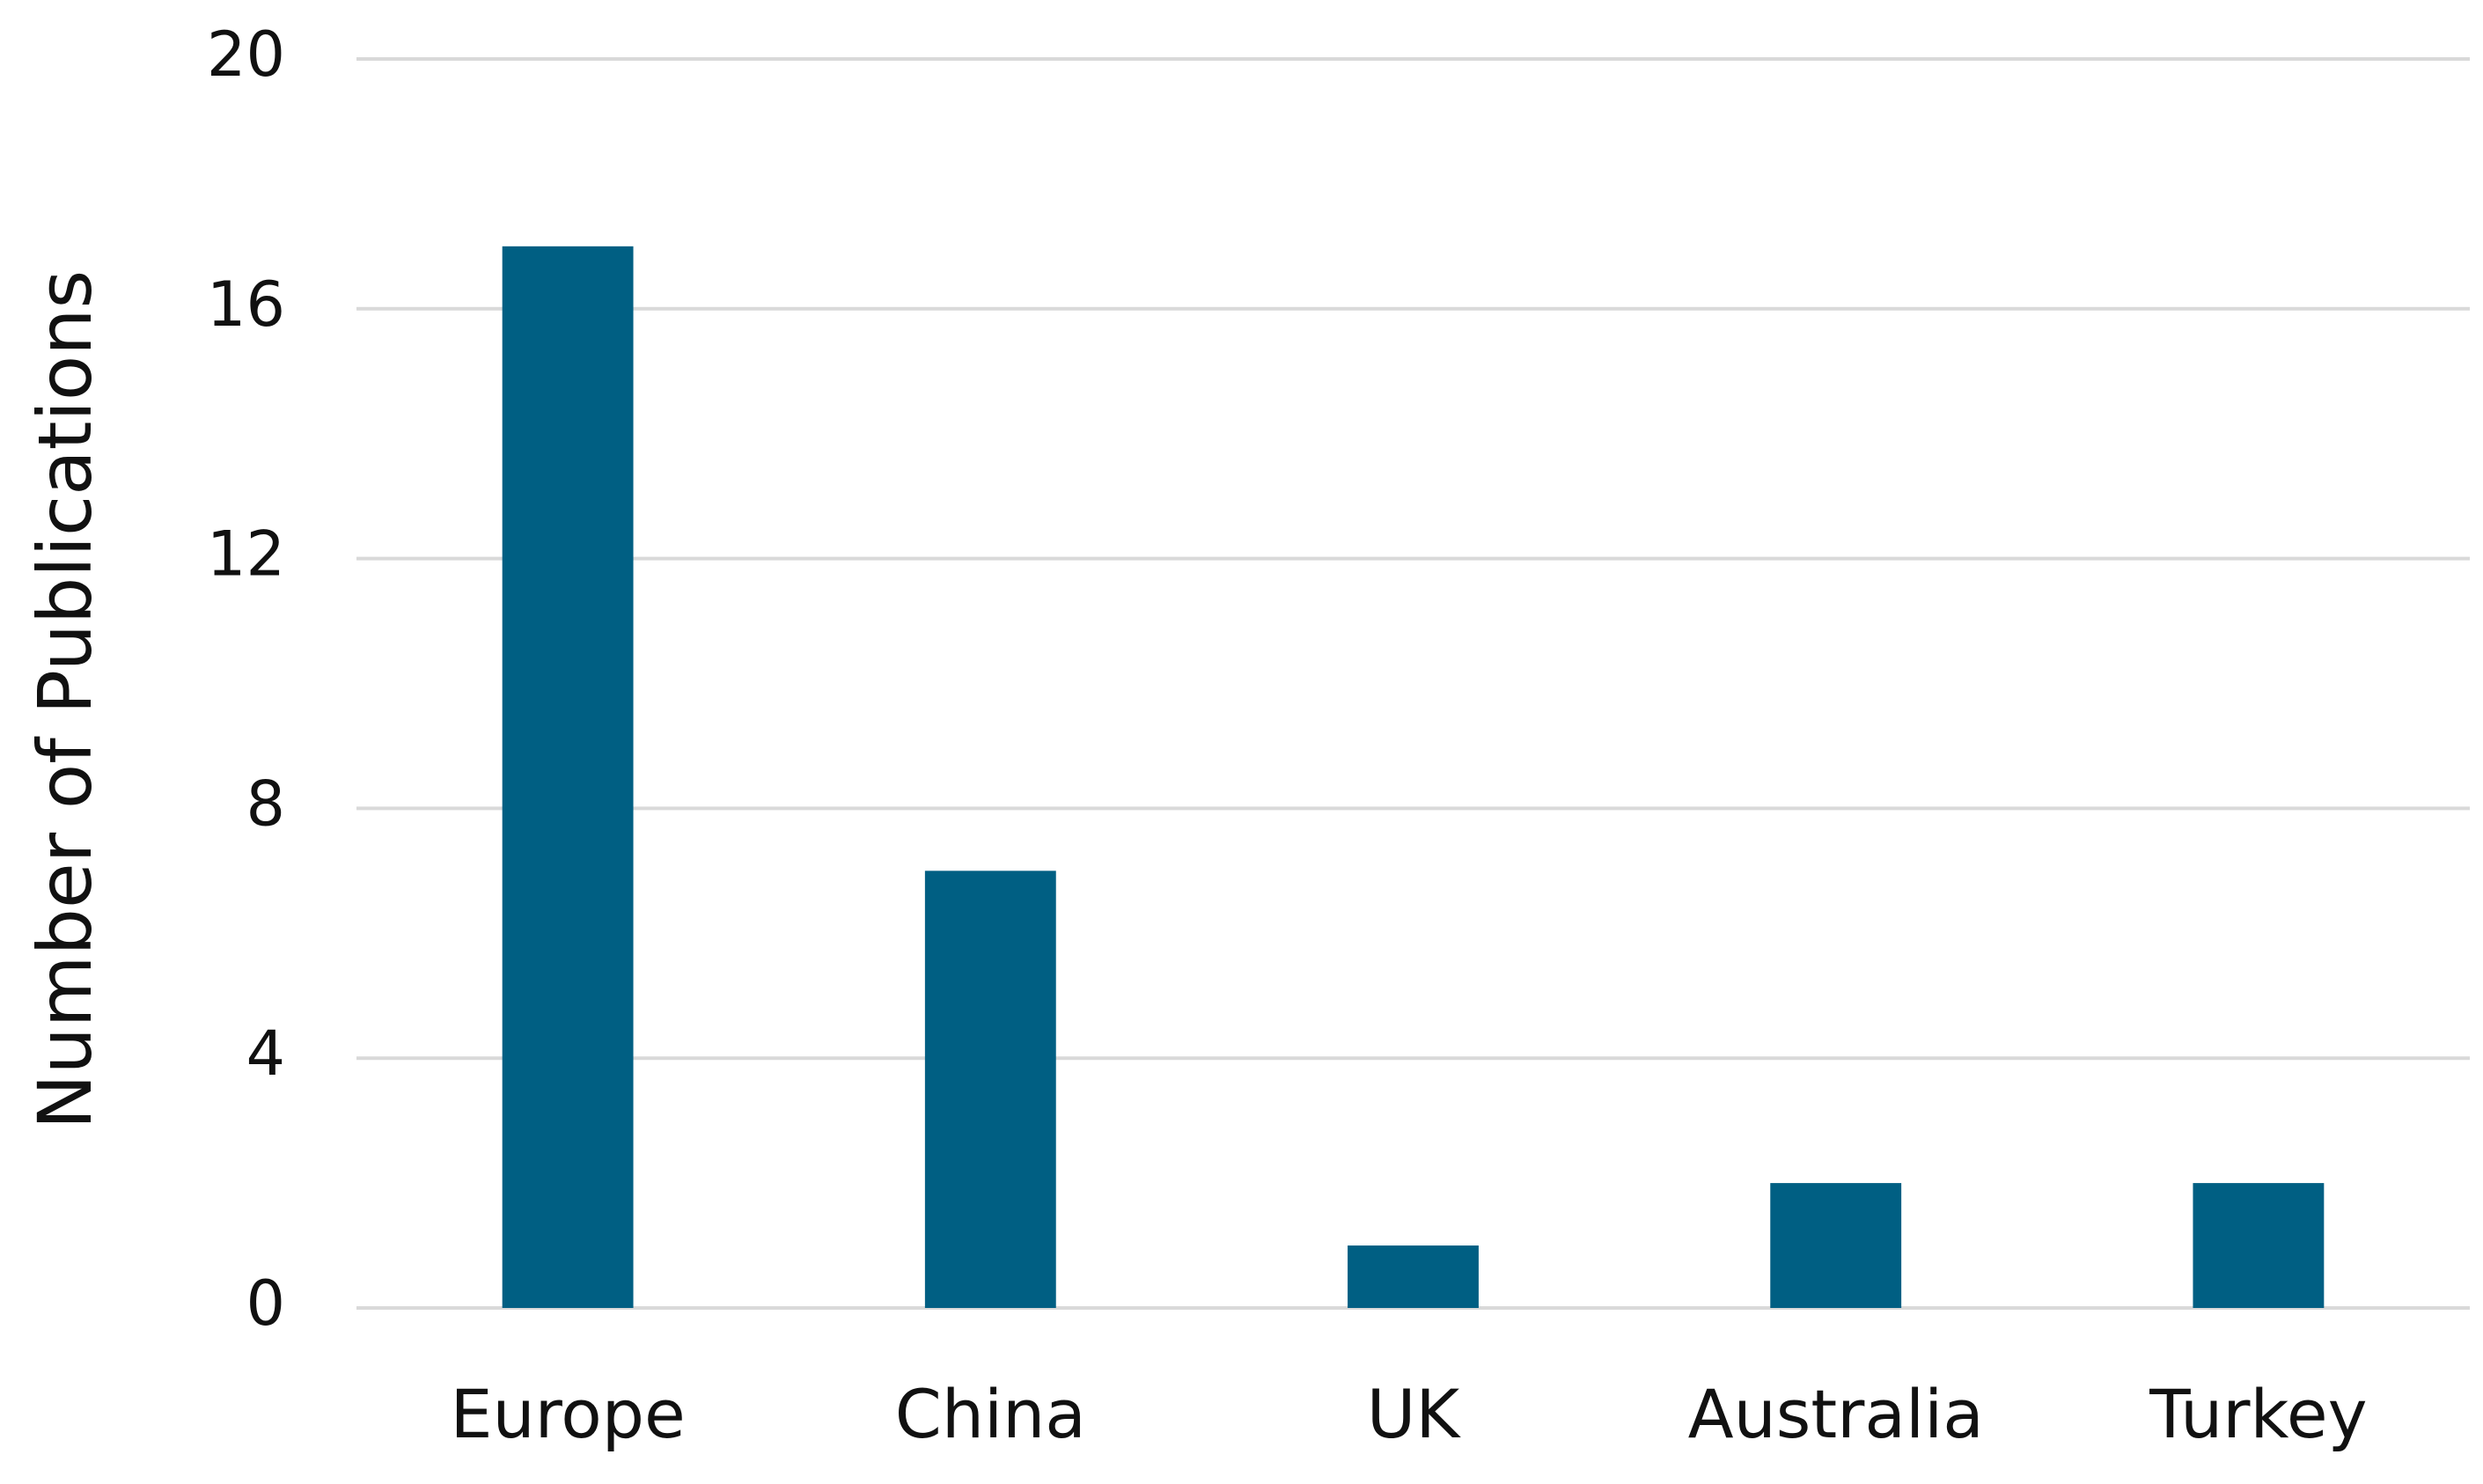 The width and height of the screenshot is (2483, 1484). Describe the element at coordinates (265, 1303) in the screenshot. I see `y-tick-label: 0` at that location.